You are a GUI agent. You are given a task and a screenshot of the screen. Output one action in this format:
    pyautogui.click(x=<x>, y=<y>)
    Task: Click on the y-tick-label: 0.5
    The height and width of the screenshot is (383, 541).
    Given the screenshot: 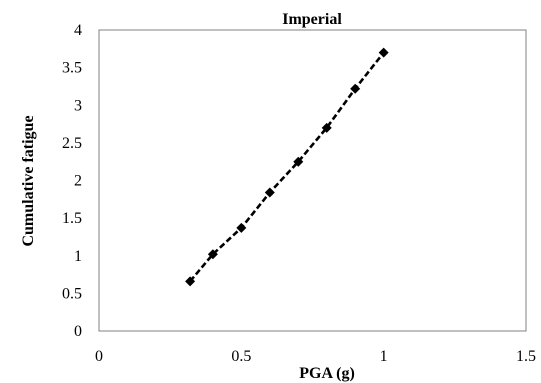 What is the action you would take?
    pyautogui.click(x=72, y=293)
    